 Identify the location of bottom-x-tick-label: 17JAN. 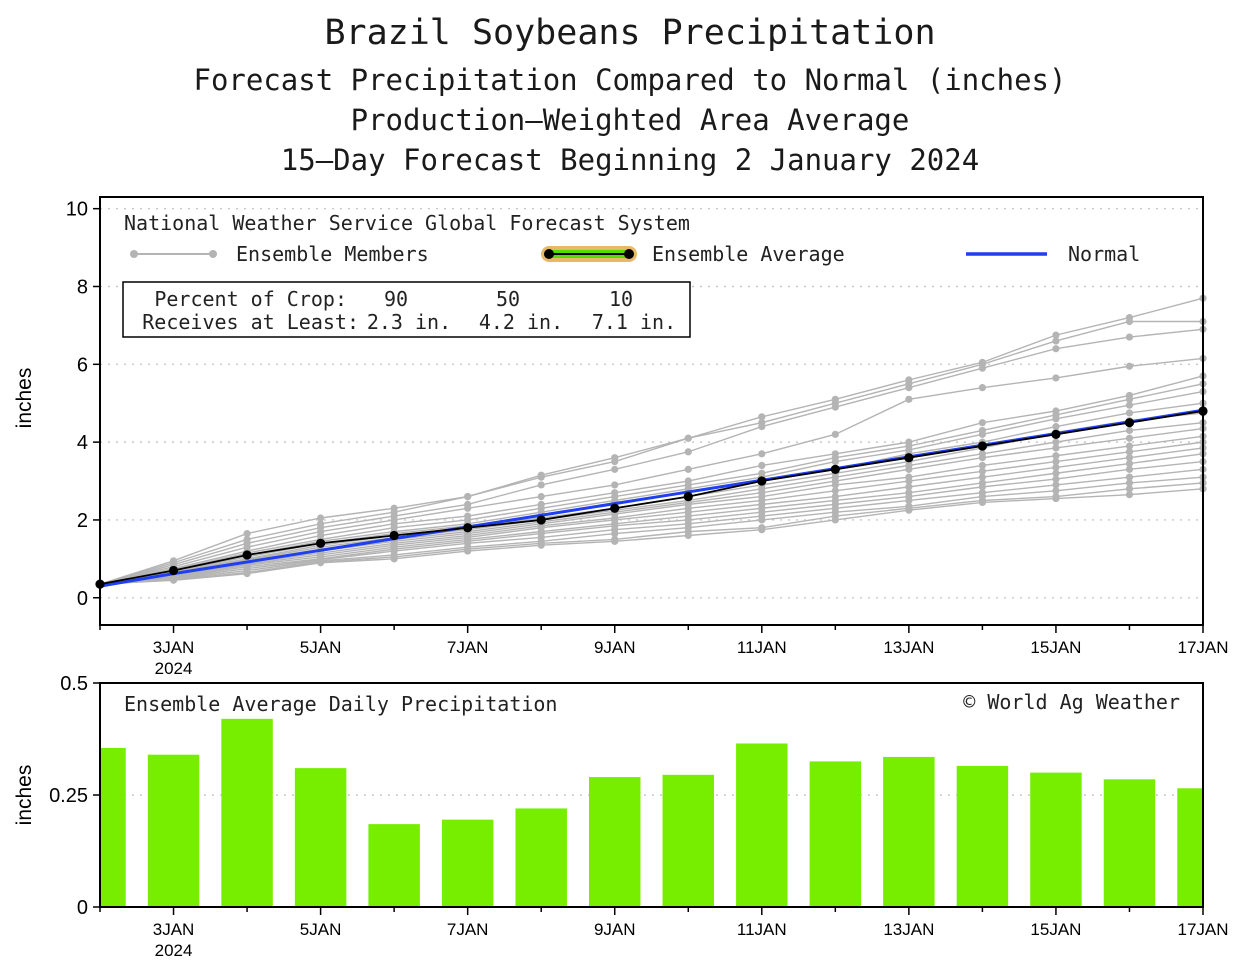
(1202, 929).